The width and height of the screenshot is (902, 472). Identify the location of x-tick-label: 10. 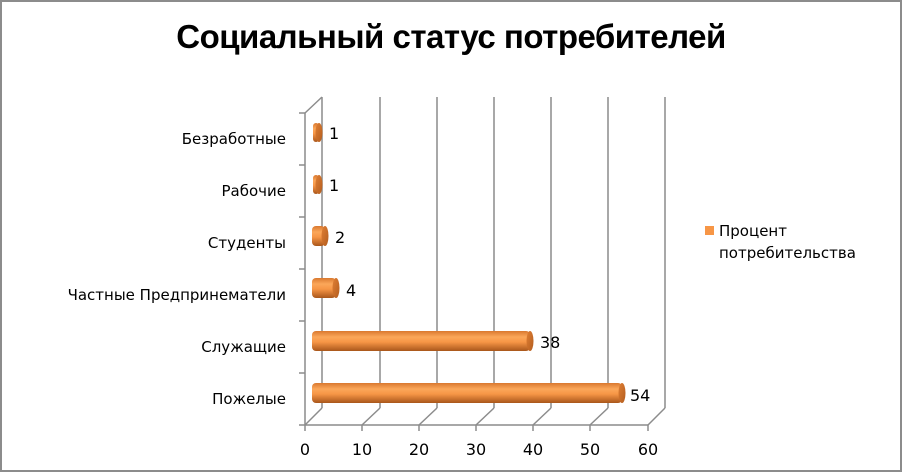
(362, 449).